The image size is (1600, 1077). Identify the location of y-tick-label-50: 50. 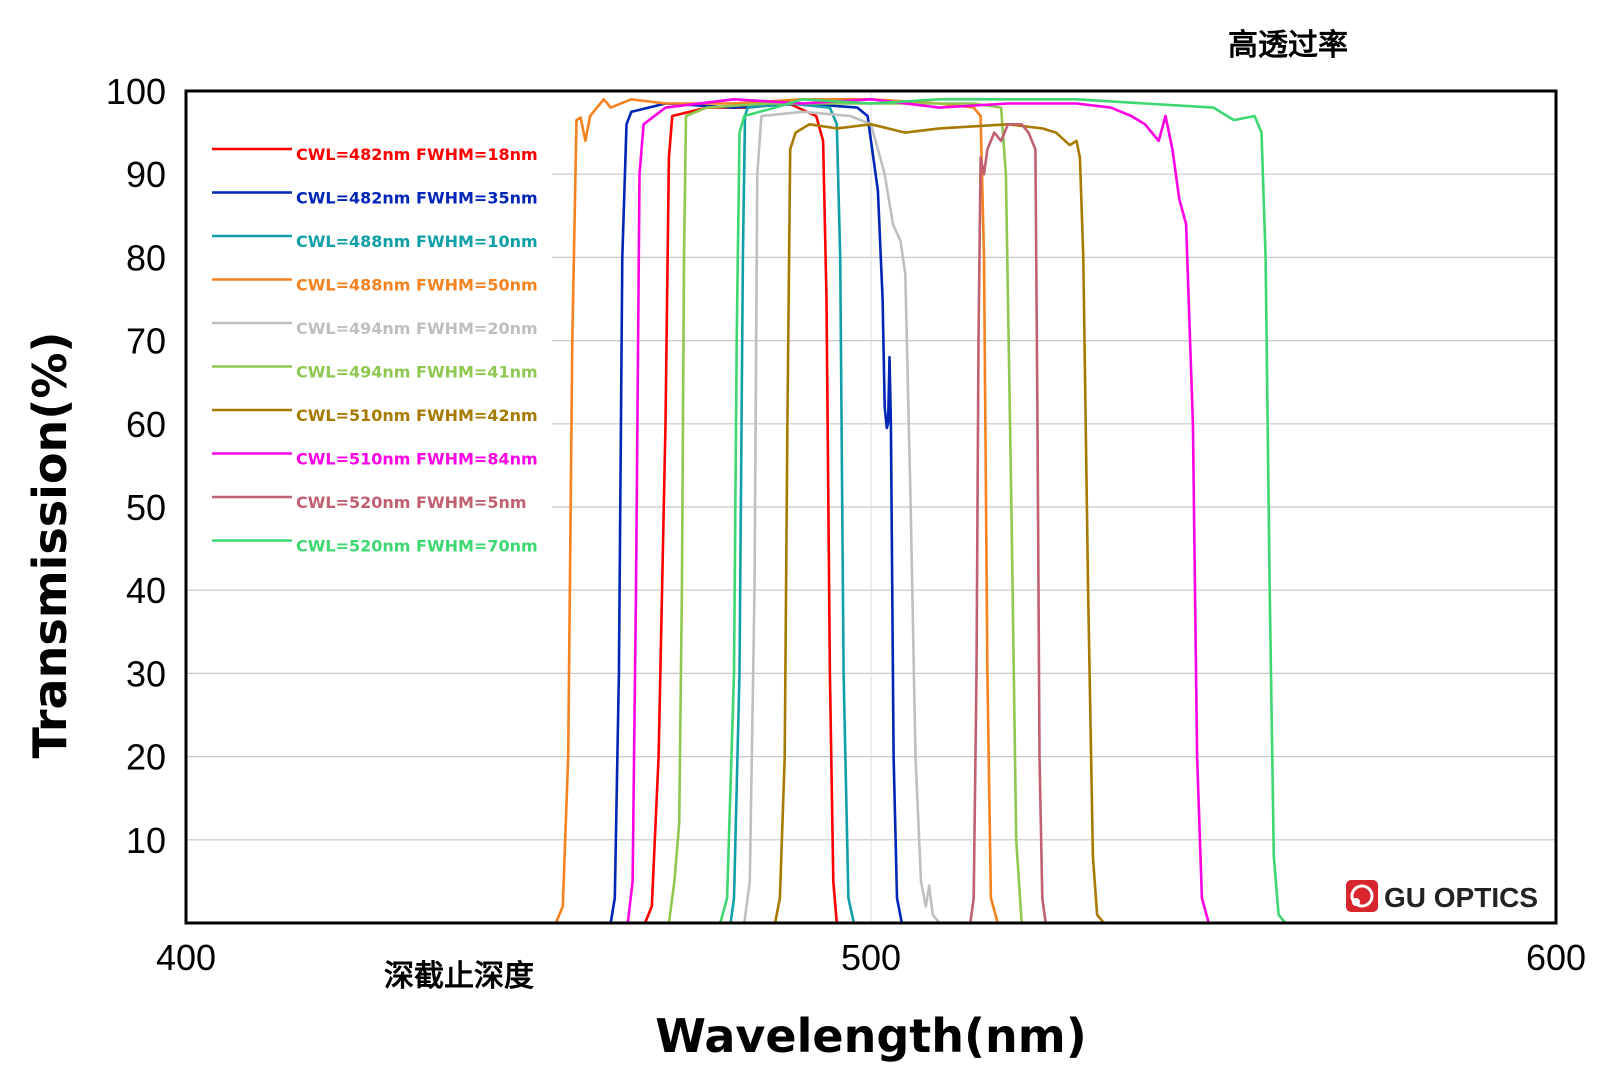
(146, 507).